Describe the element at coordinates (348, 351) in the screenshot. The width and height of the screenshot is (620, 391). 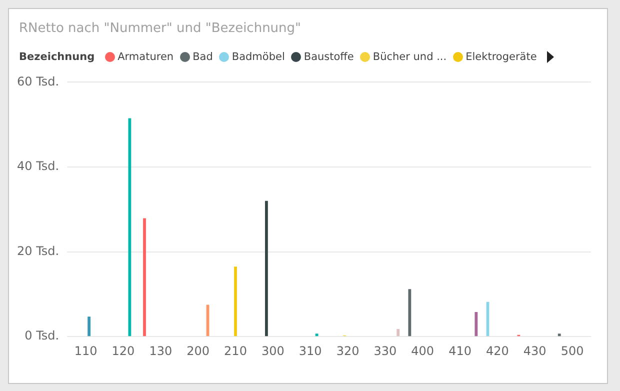
I see `x-tick-label: 320` at that location.